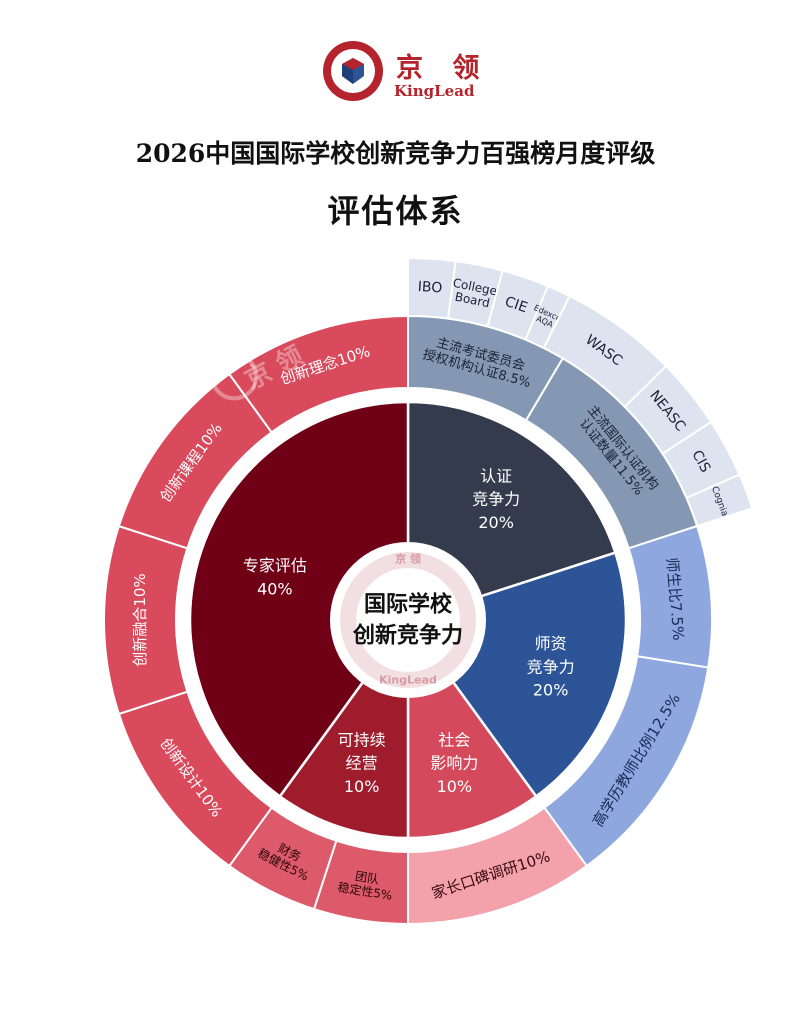 This screenshot has height=1024, width=791. What do you see at coordinates (434, 91) in the screenshot?
I see `logo-english-text: KingLead` at bounding box center [434, 91].